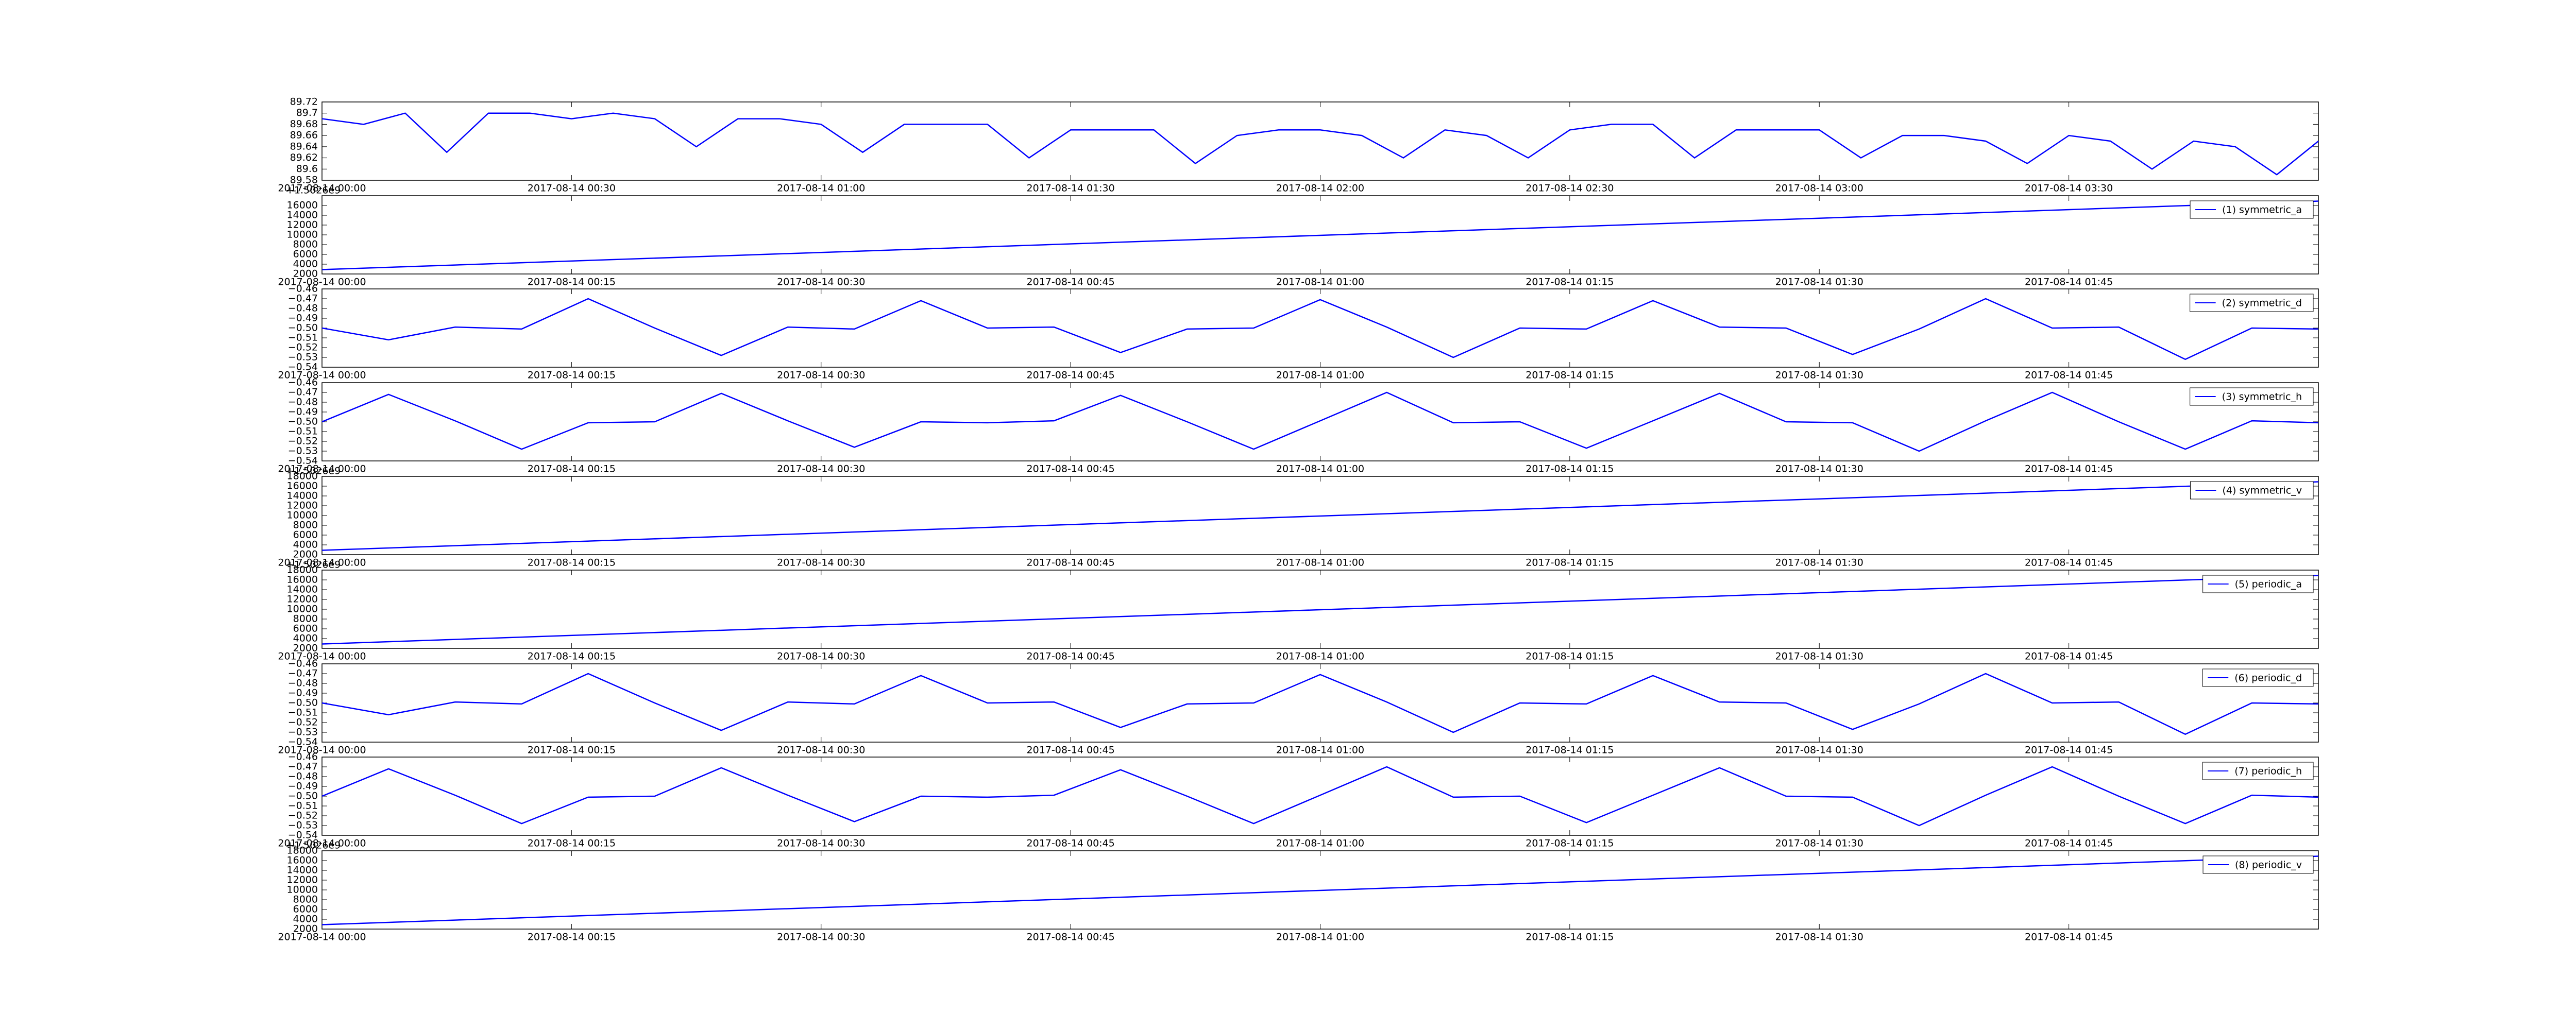  What do you see at coordinates (304, 102) in the screenshot?
I see `y-tick-label: 89.72` at bounding box center [304, 102].